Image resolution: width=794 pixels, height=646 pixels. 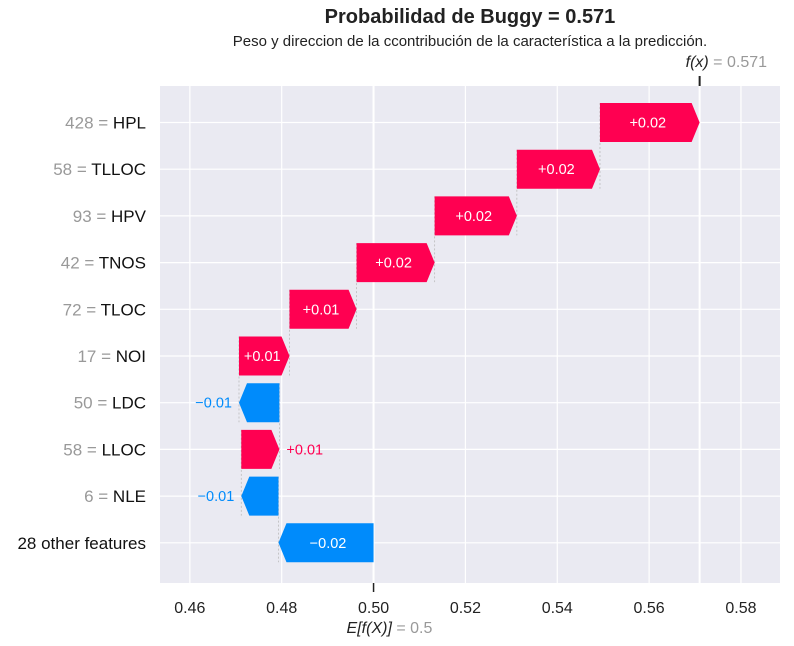 I want to click on feature-value: 17 =, so click(x=96, y=356).